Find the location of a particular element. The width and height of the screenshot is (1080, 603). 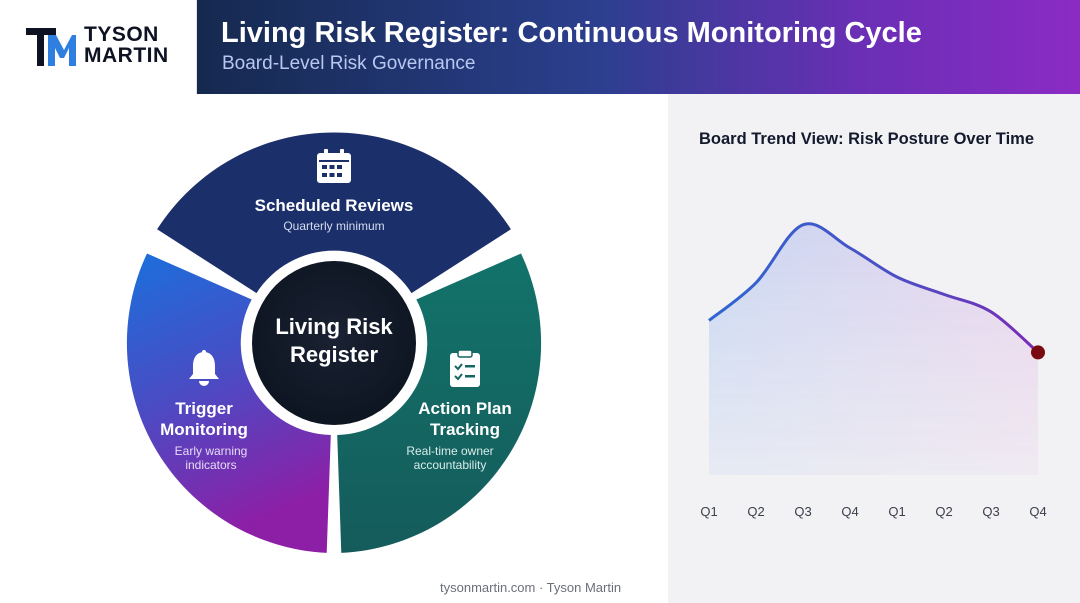

center-label-line-2: Register is located at coordinates (334, 354).